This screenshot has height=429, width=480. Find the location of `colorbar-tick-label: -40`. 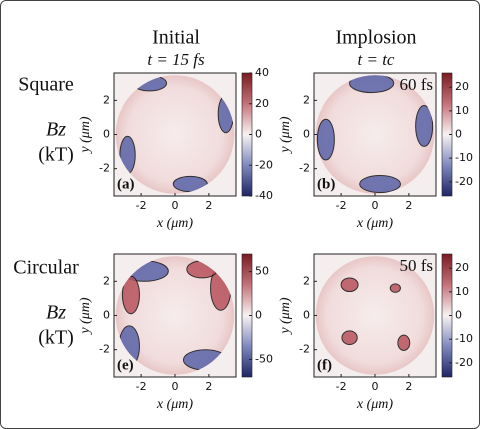

colorbar-tick-label: -40 is located at coordinates (264, 195).